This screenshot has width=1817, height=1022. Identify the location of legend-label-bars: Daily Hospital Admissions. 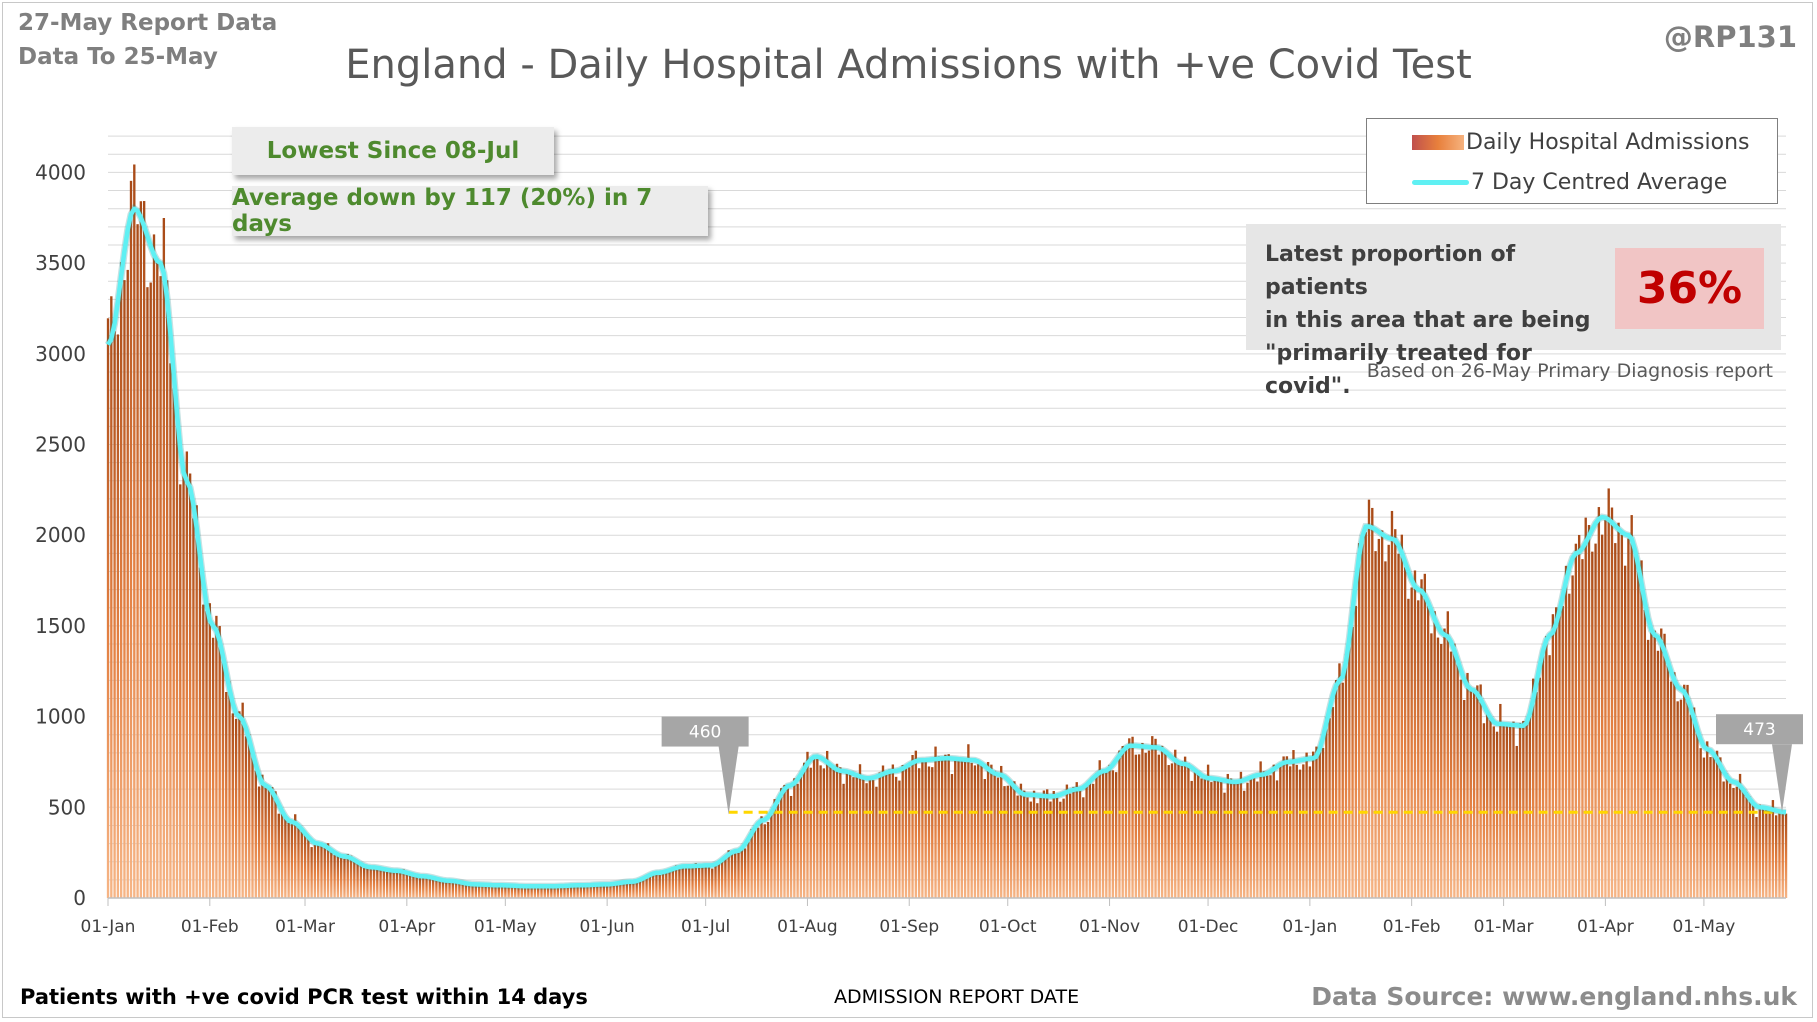
(1608, 142).